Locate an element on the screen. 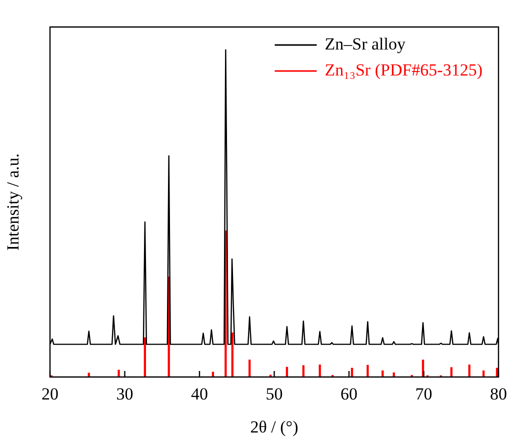 The height and width of the screenshot is (442, 515). x-tick-label: 80 is located at coordinates (498, 394).